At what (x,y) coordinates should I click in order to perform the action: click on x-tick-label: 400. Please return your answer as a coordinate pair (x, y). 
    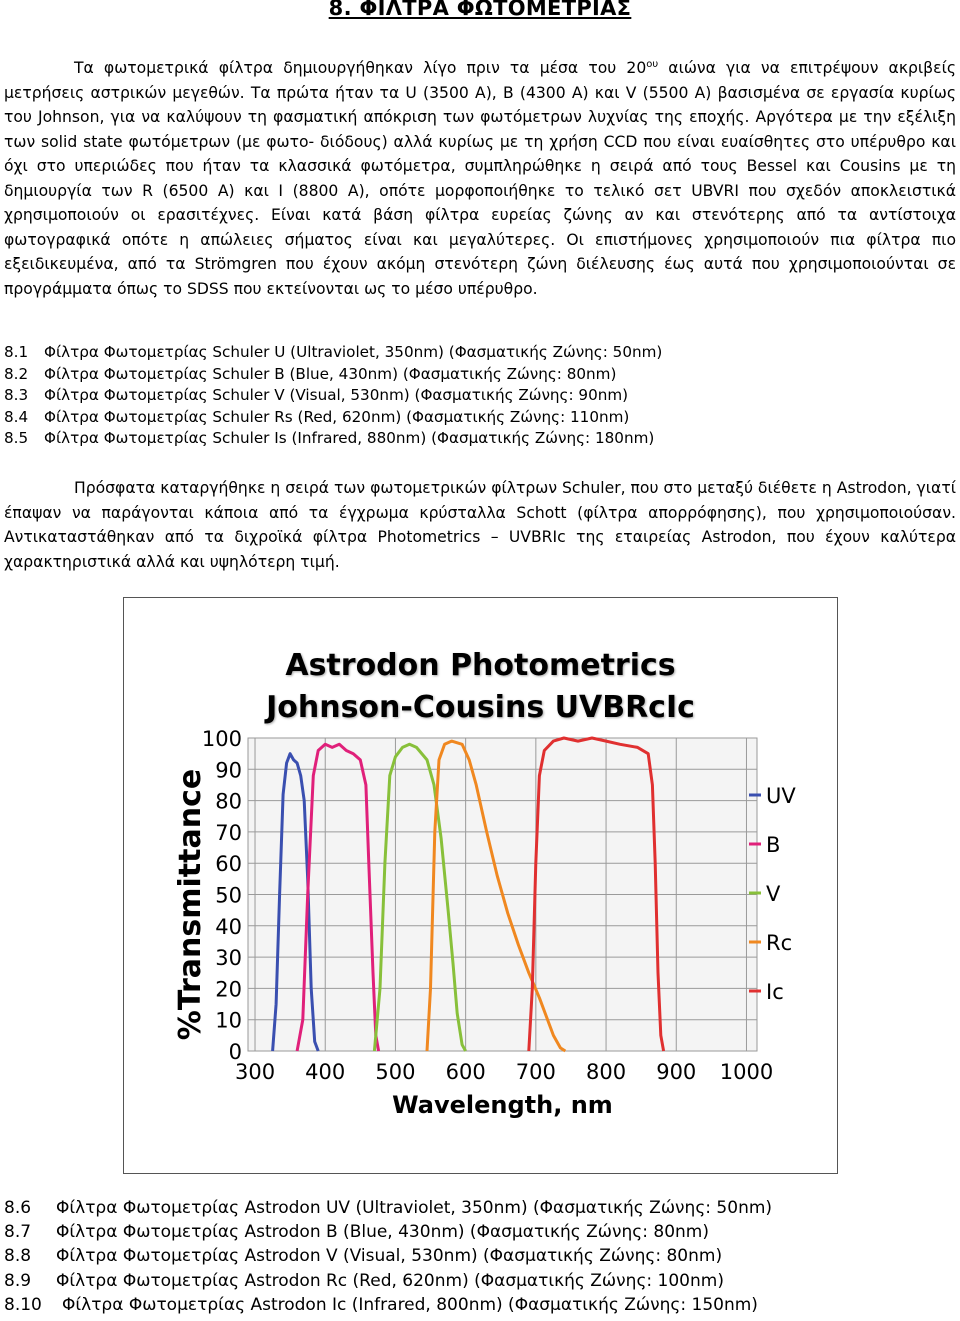
    Looking at the image, I should click on (325, 1072).